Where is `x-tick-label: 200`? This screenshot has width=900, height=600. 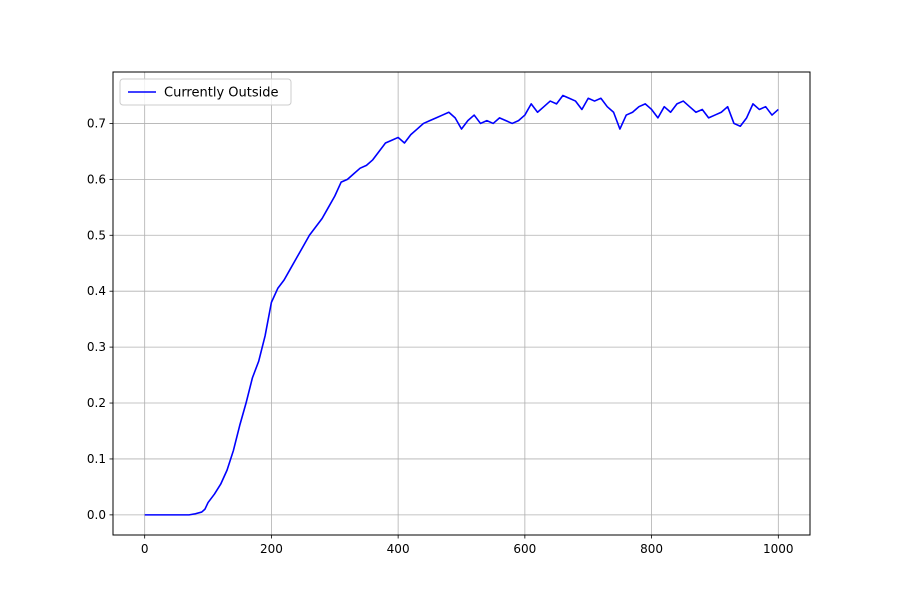
x-tick-label: 200 is located at coordinates (271, 549).